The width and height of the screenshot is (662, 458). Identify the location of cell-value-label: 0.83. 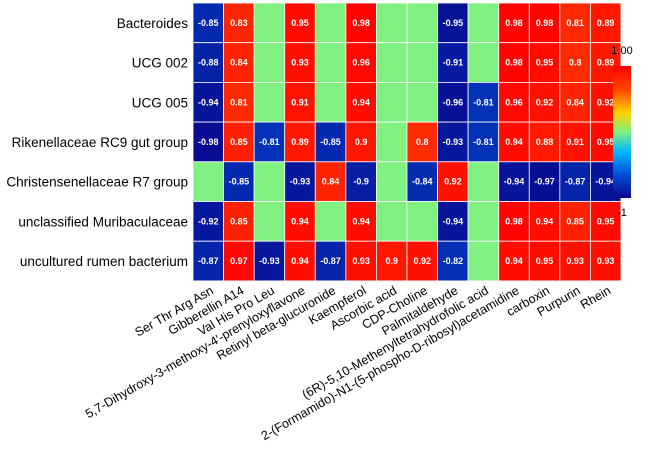
(239, 23).